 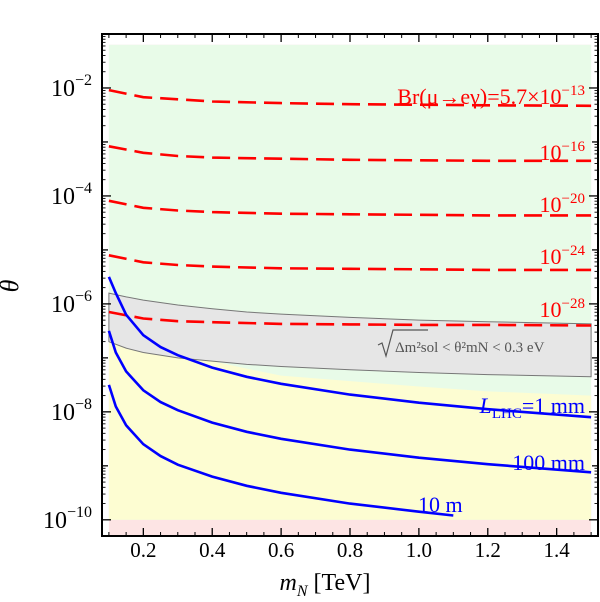 I want to click on annotation-l-100mm: 100 mm, so click(x=548, y=462).